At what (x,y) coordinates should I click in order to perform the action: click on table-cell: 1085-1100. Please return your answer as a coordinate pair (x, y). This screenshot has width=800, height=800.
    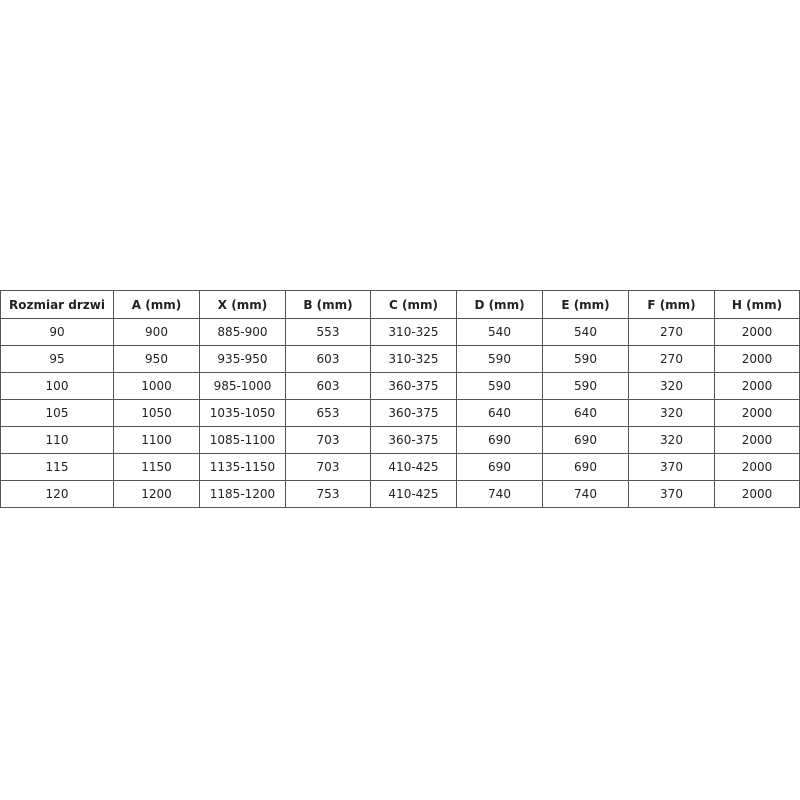
    Looking at the image, I should click on (242, 440).